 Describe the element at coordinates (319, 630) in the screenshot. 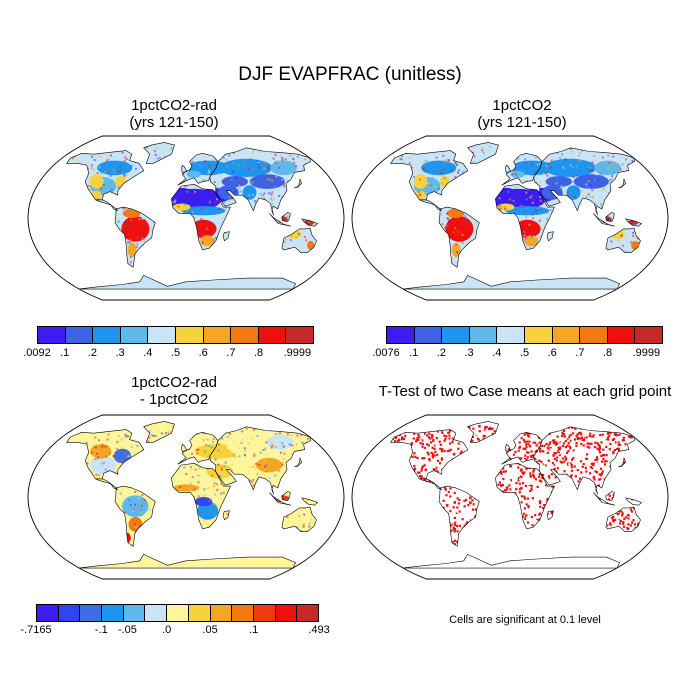

I see `colorbar-tick-label: .493` at that location.